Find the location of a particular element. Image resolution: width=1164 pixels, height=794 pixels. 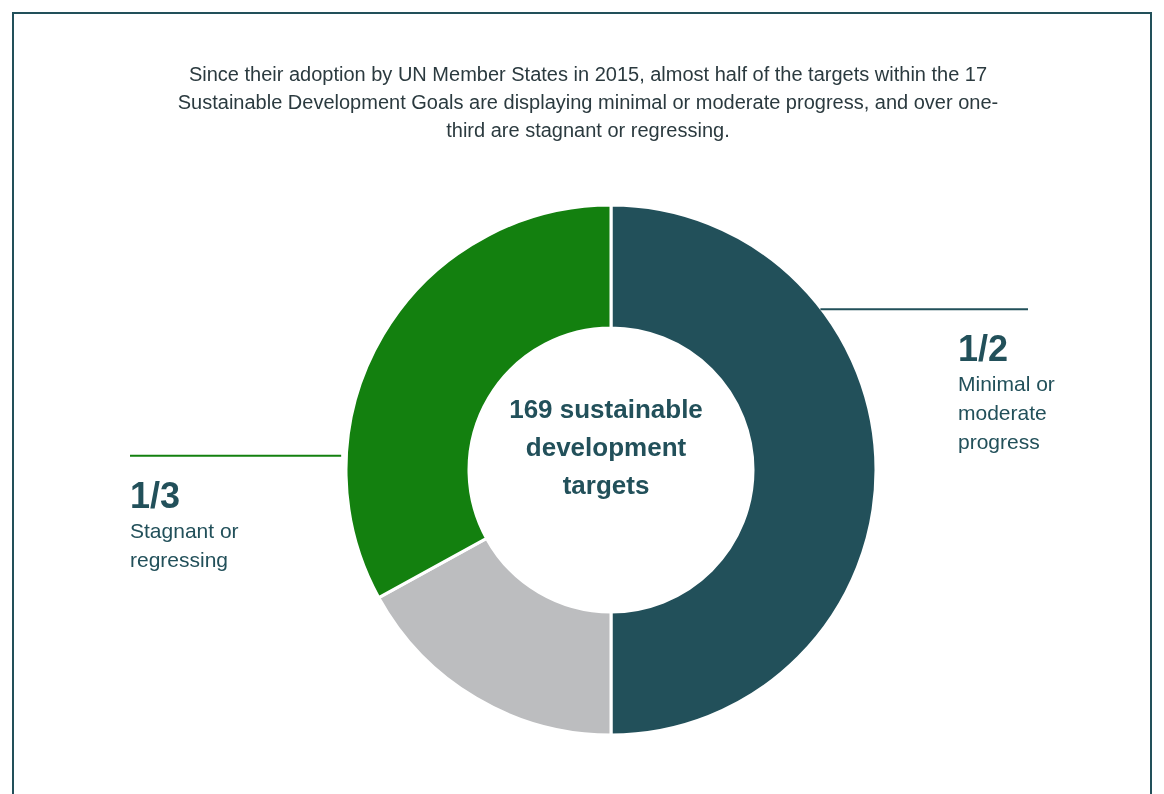

text: 1/3 is located at coordinates (155, 495).